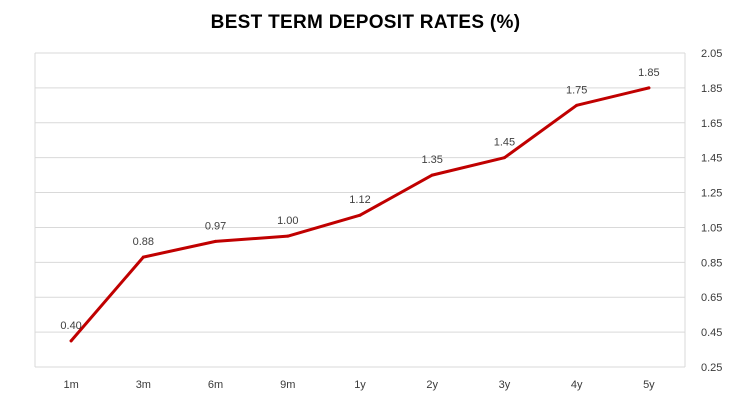 The width and height of the screenshot is (731, 401). What do you see at coordinates (649, 385) in the screenshot?
I see `x-tick-label: 5y` at bounding box center [649, 385].